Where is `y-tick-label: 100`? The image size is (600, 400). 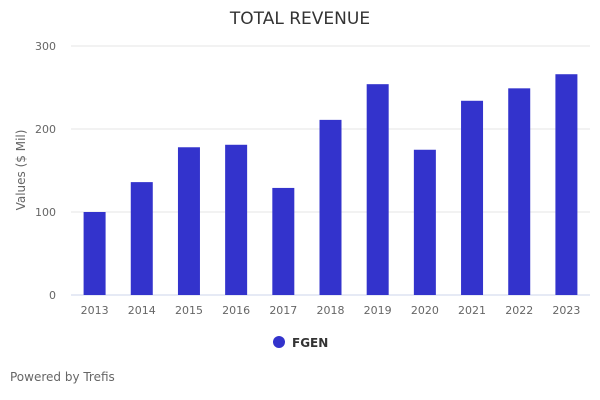
y-tick-label: 100 is located at coordinates (45, 212).